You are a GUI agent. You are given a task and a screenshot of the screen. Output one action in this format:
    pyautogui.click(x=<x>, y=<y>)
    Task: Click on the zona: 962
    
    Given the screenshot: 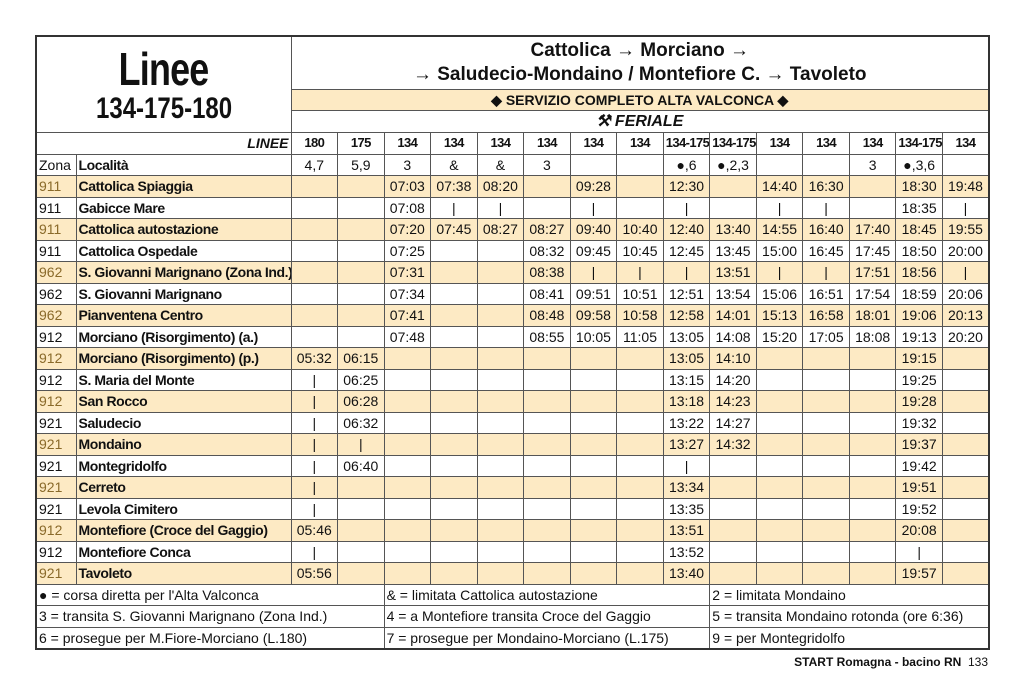 What is the action you would take?
    pyautogui.click(x=56, y=293)
    